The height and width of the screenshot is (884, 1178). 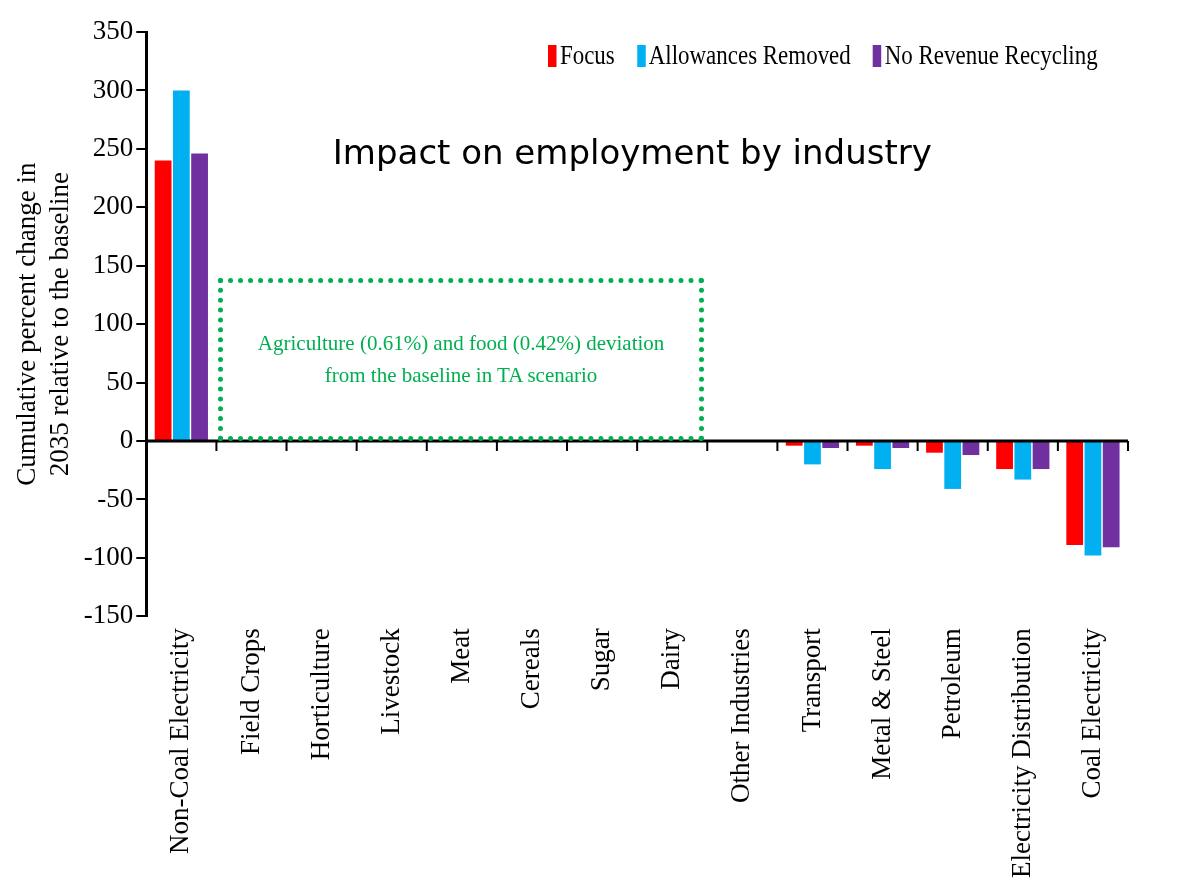 I want to click on y-tick-label: 200, so click(x=113, y=205).